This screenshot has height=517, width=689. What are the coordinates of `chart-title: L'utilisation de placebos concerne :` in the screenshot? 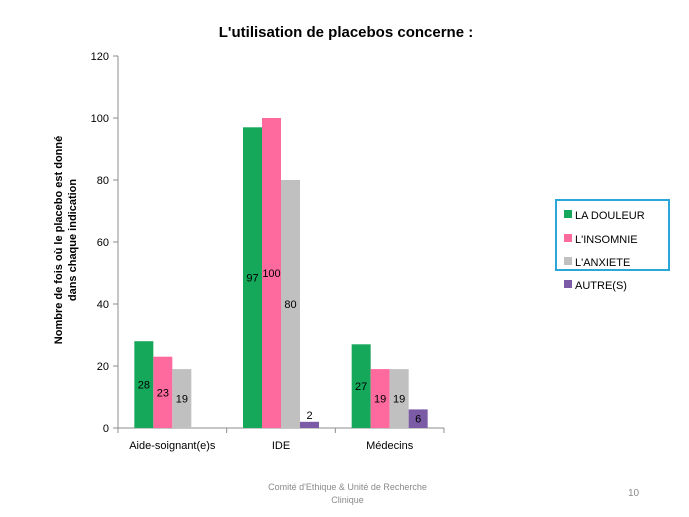 It's located at (346, 32).